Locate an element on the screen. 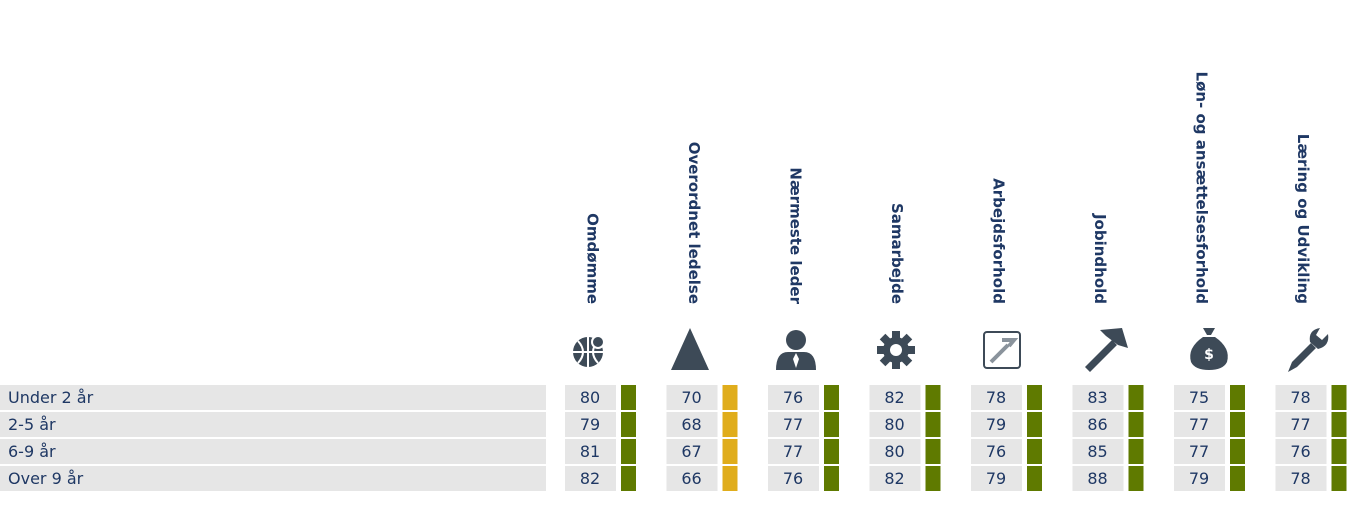 Image resolution: width=1362 pixels, height=522 pixels. cell-value: 70 is located at coordinates (691, 397).